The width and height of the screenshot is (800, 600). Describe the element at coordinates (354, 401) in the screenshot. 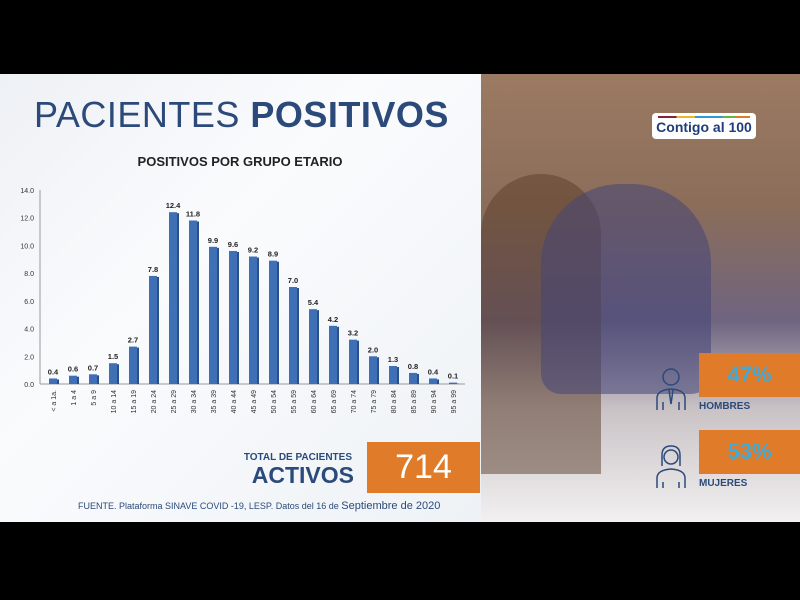

I see `x-tick-label: 70 a 74` at that location.